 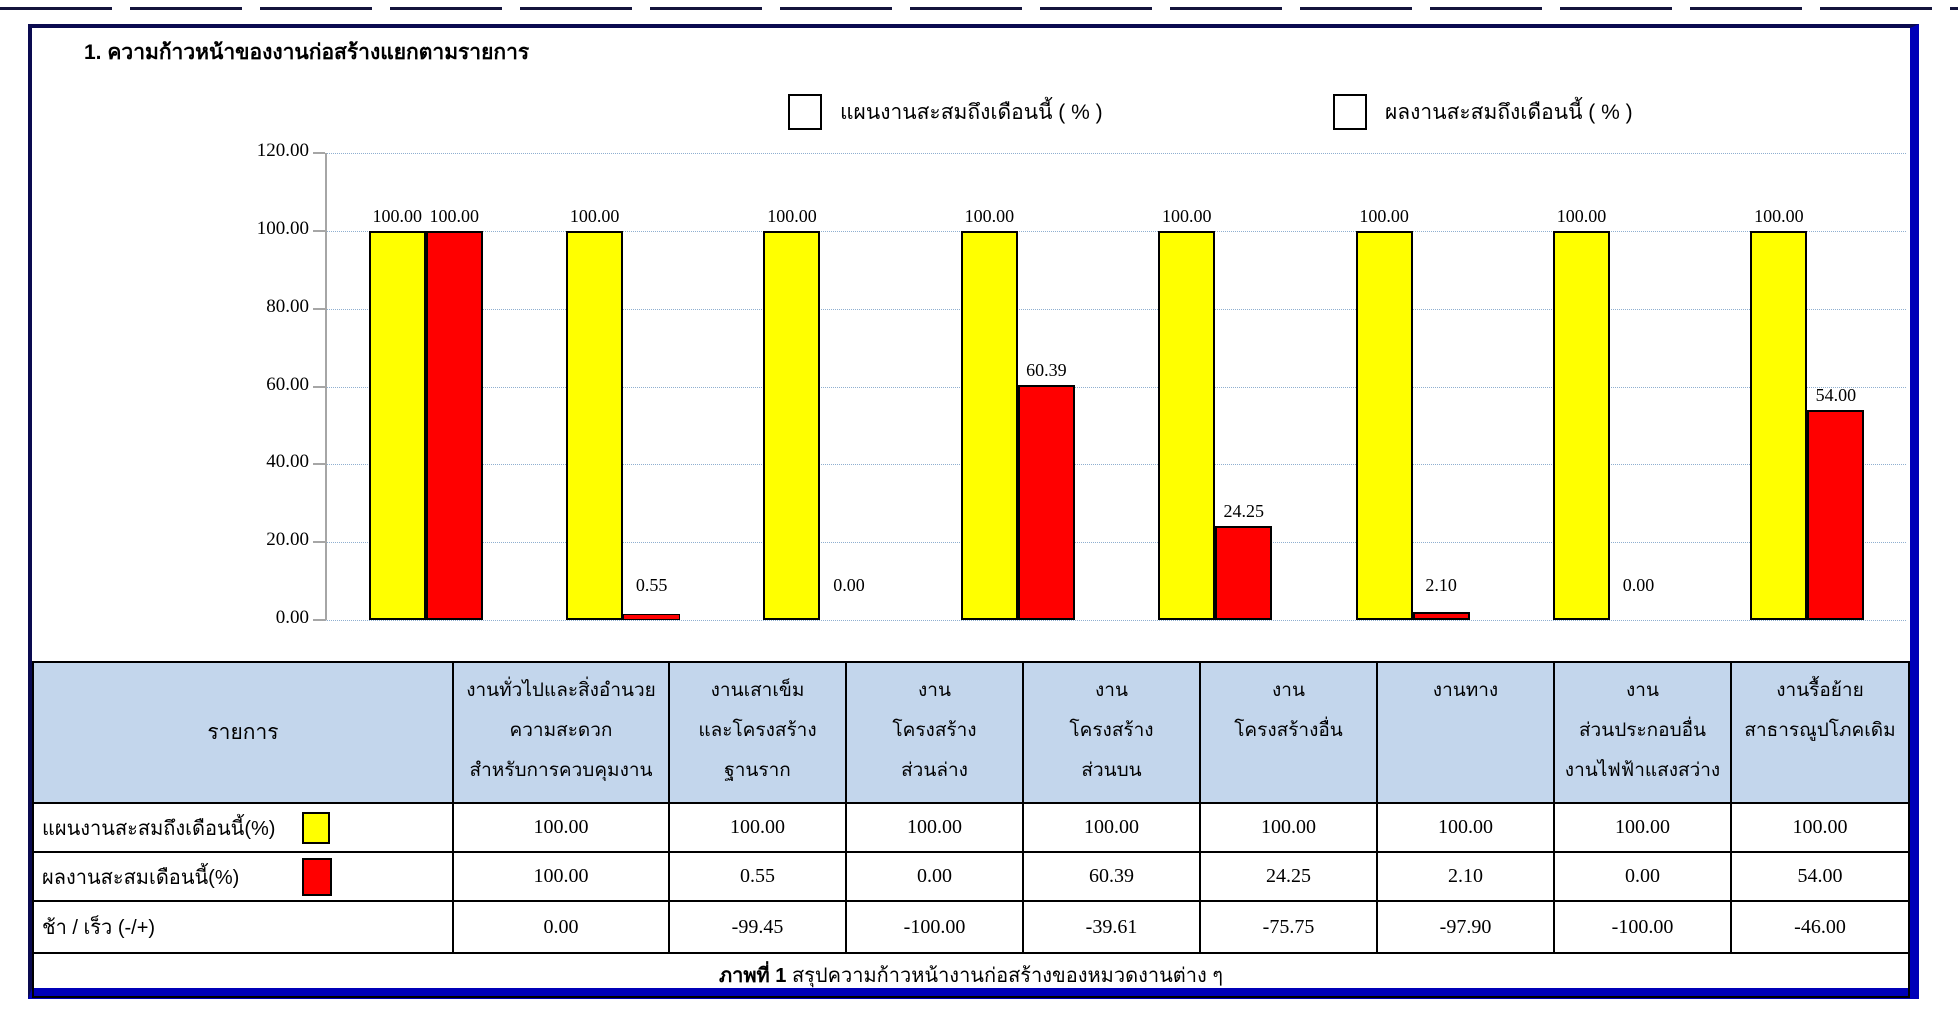 I want to click on table-column-header: งานเสาเข็มและโครงสร้างฐานราก, so click(x=757, y=732).